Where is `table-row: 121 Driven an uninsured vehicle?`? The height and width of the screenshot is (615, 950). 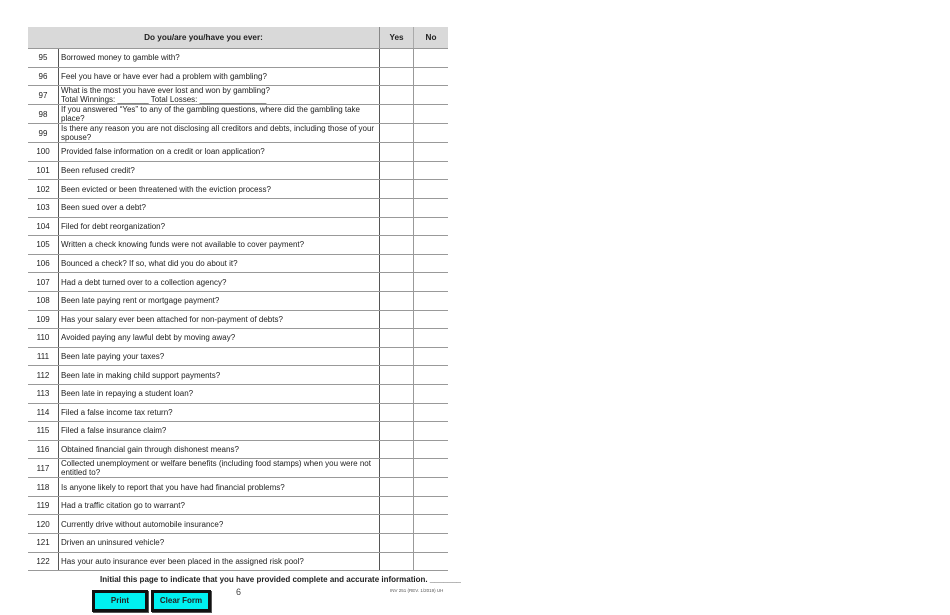 table-row: 121 Driven an uninsured vehicle? is located at coordinates (238, 543).